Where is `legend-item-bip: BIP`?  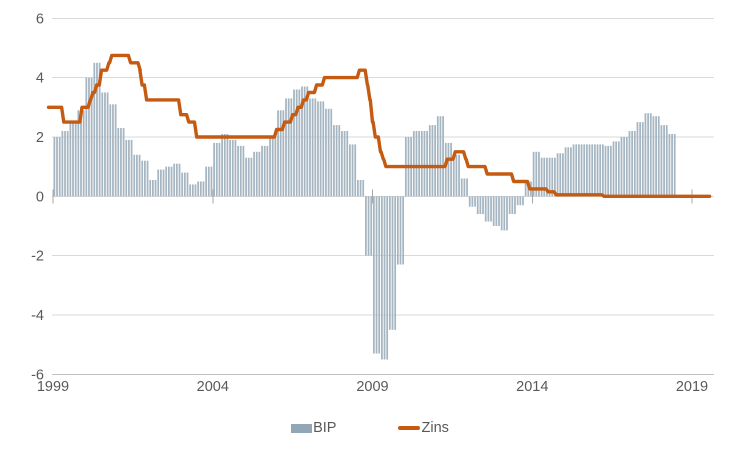 legend-item-bip: BIP is located at coordinates (313, 428).